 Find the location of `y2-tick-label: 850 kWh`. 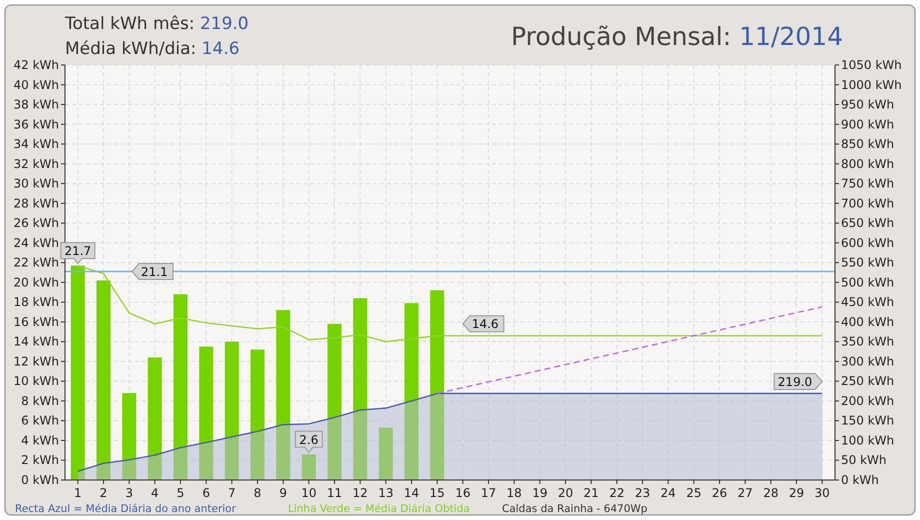

y2-tick-label: 850 kWh is located at coordinates (867, 144).